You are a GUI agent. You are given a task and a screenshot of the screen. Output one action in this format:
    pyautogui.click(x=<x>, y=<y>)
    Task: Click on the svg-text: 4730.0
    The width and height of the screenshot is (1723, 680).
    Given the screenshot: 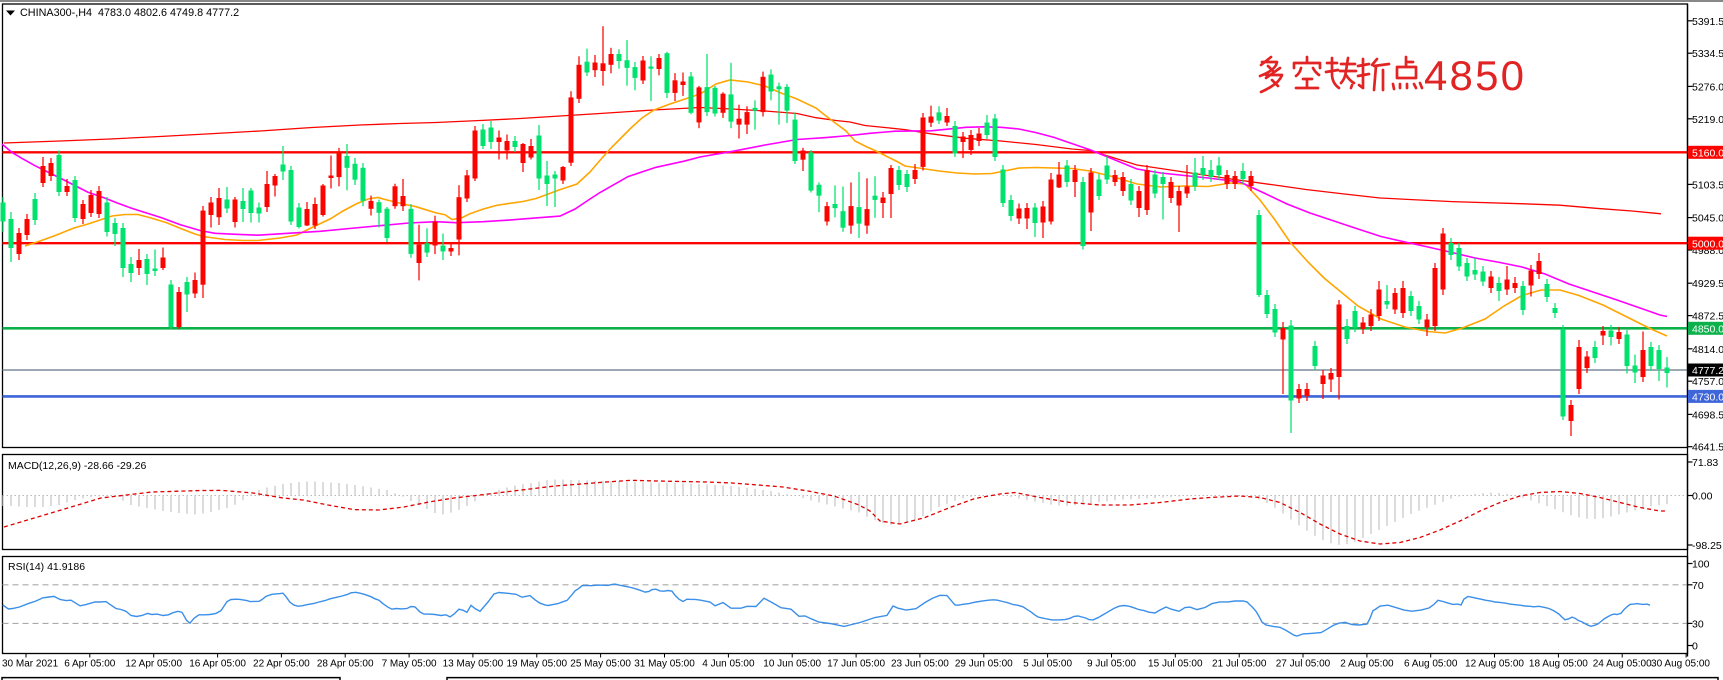 What is the action you would take?
    pyautogui.click(x=1707, y=398)
    